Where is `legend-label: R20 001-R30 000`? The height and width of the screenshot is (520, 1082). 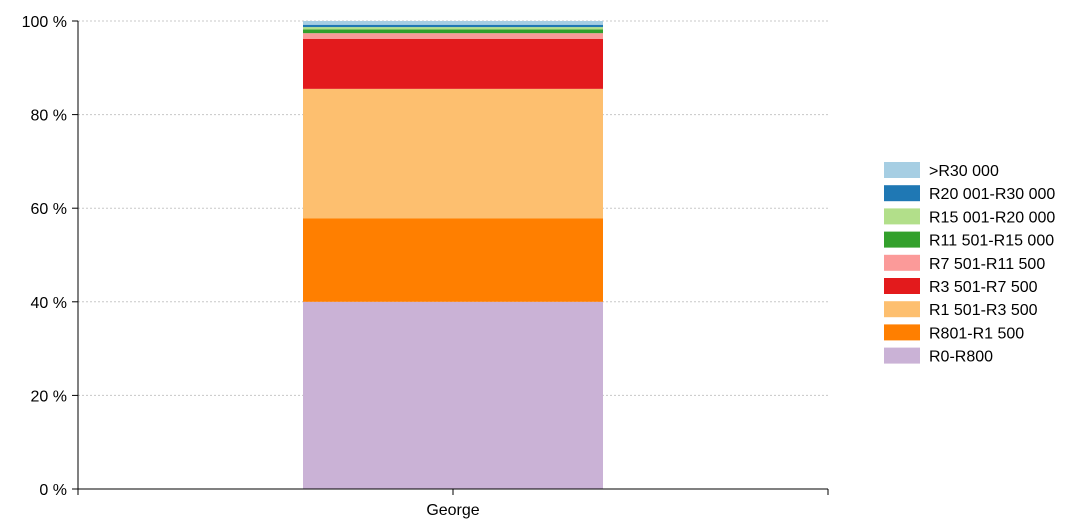 legend-label: R20 001-R30 000 is located at coordinates (992, 194).